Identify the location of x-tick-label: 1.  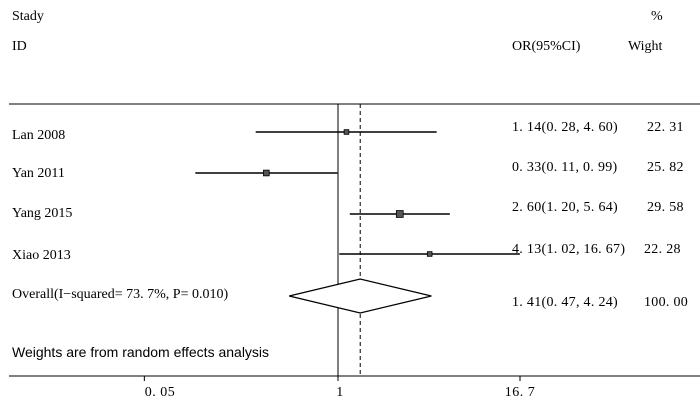
(340, 392).